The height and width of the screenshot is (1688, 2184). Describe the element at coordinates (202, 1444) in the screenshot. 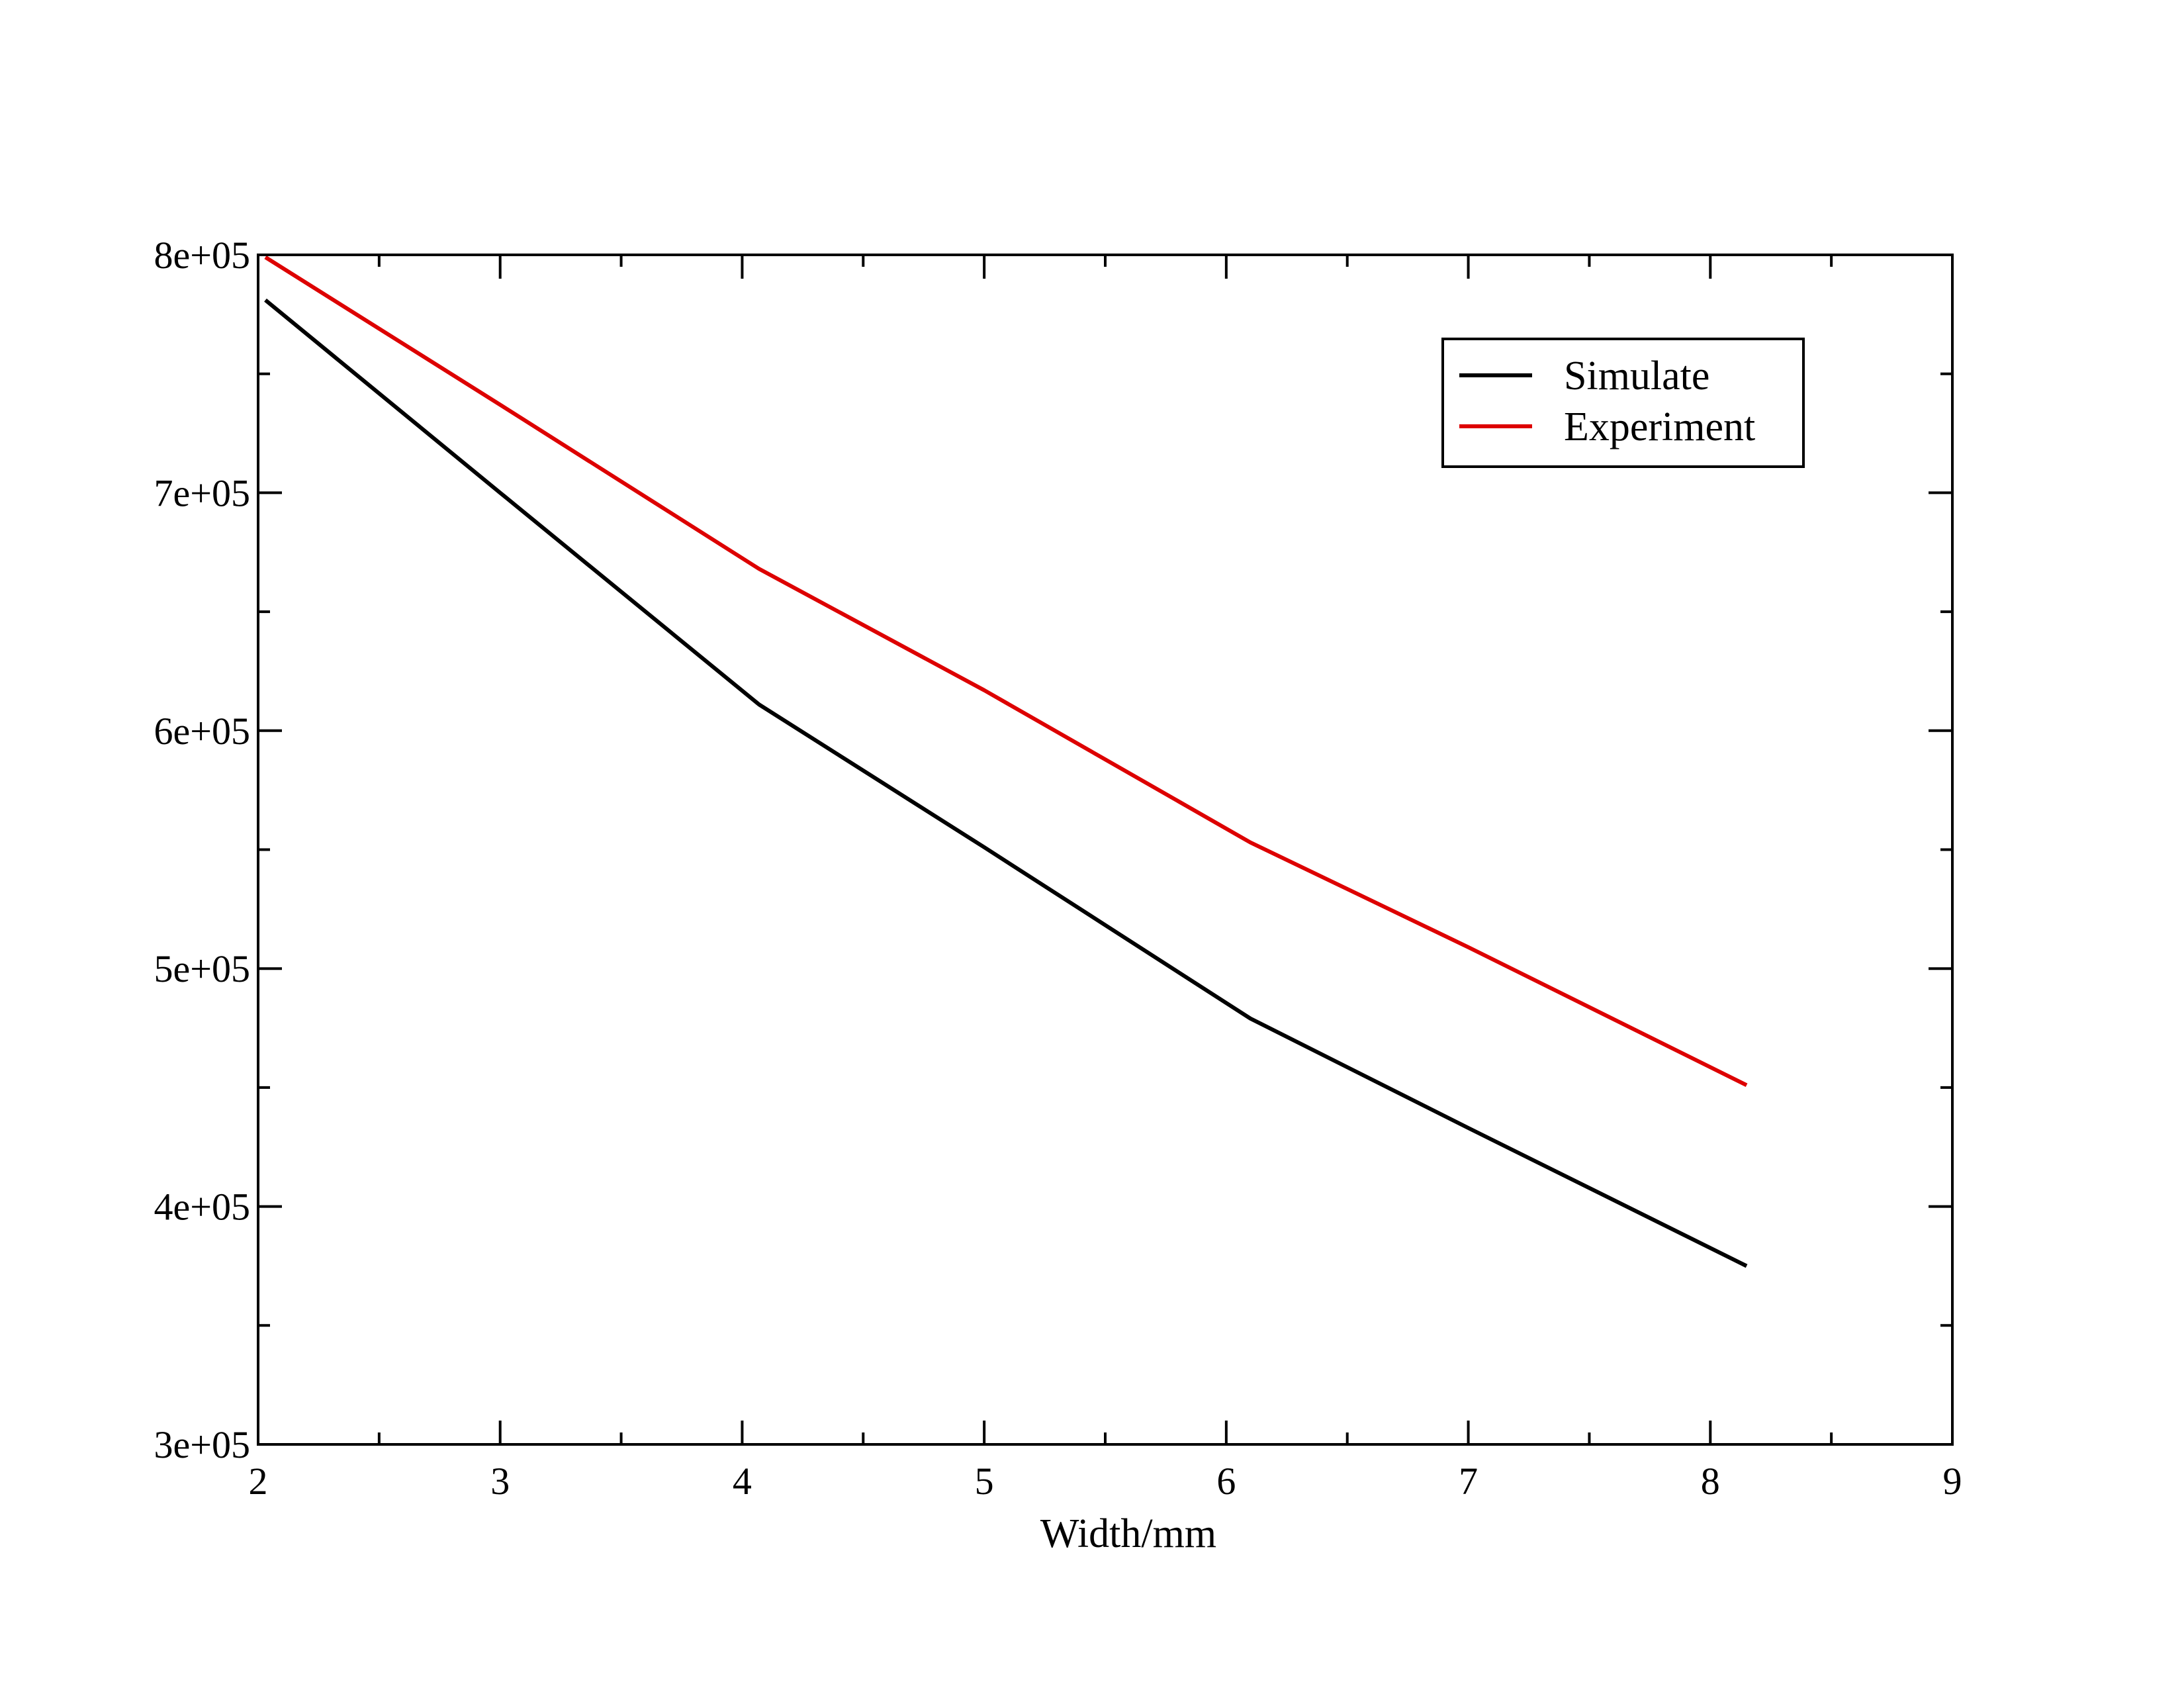

I see `y-tick-label: 3e+05` at that location.